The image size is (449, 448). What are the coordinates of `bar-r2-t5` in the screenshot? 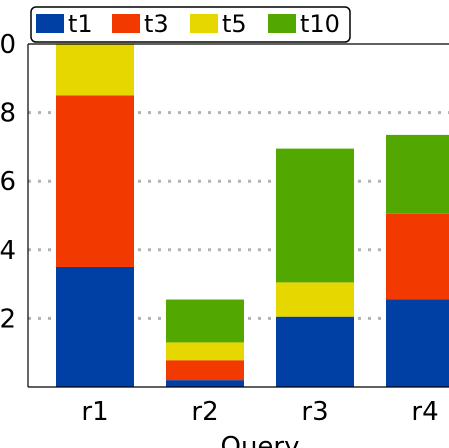 It's located at (205, 351).